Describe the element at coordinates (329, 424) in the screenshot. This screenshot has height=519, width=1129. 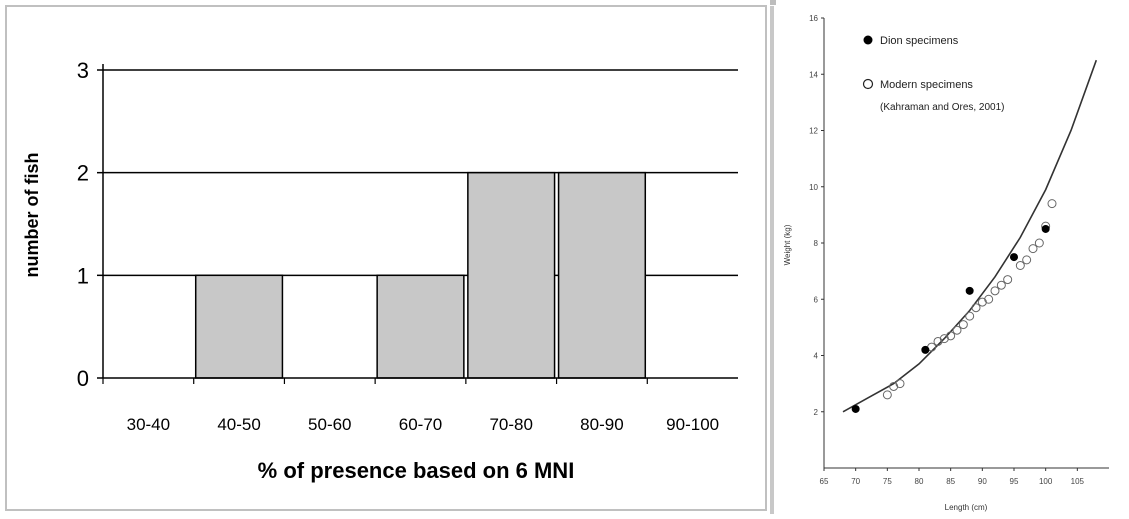
I see `x-tick-label: 50-60` at that location.